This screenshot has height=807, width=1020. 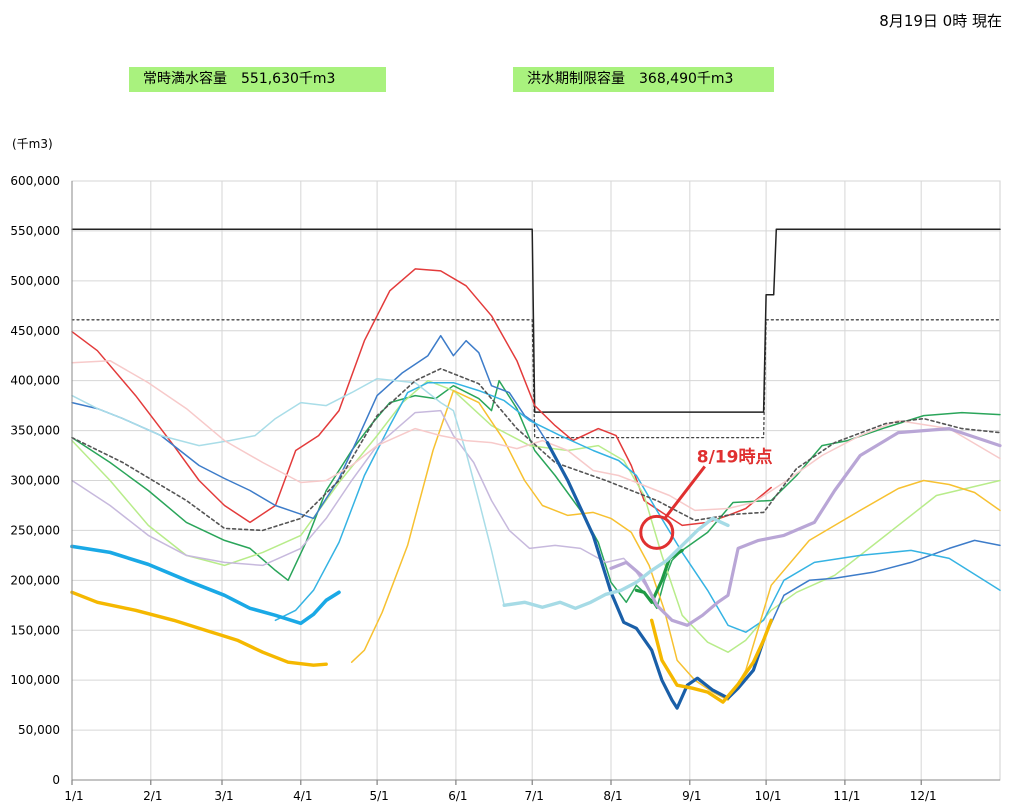 I want to click on y-tick-label: 550,000, so click(x=35, y=231).